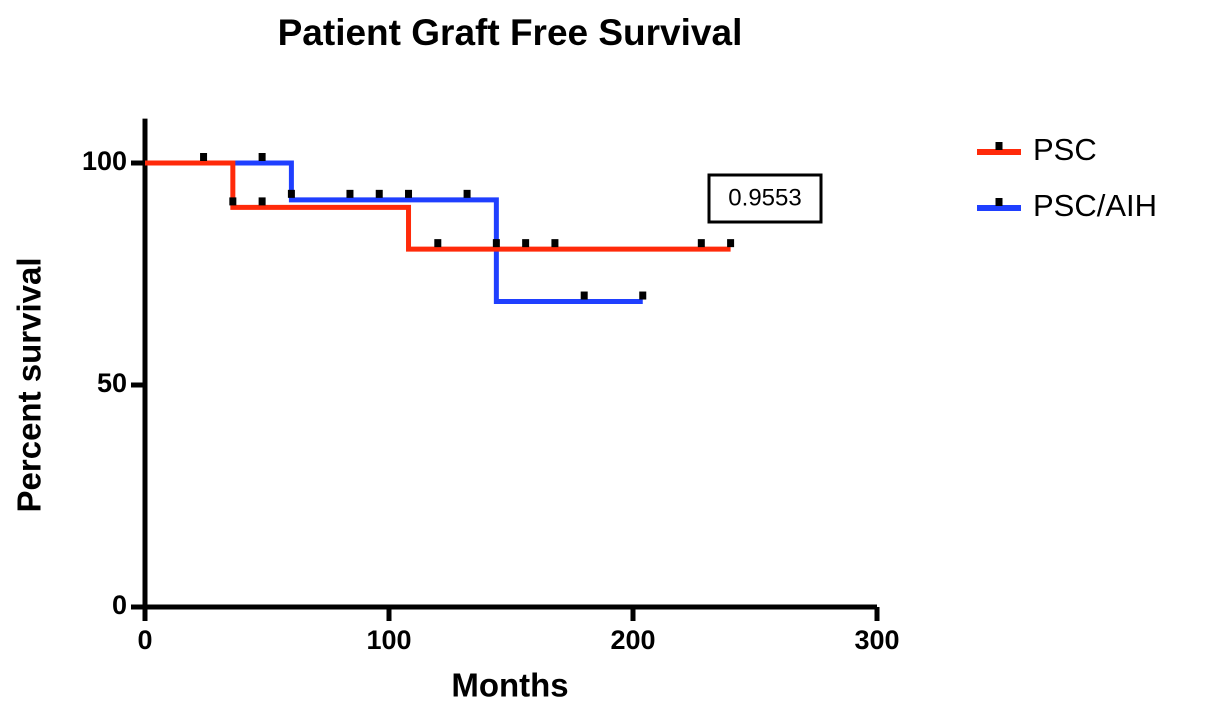  Describe the element at coordinates (112, 383) in the screenshot. I see `y-tick-label: 50` at that location.